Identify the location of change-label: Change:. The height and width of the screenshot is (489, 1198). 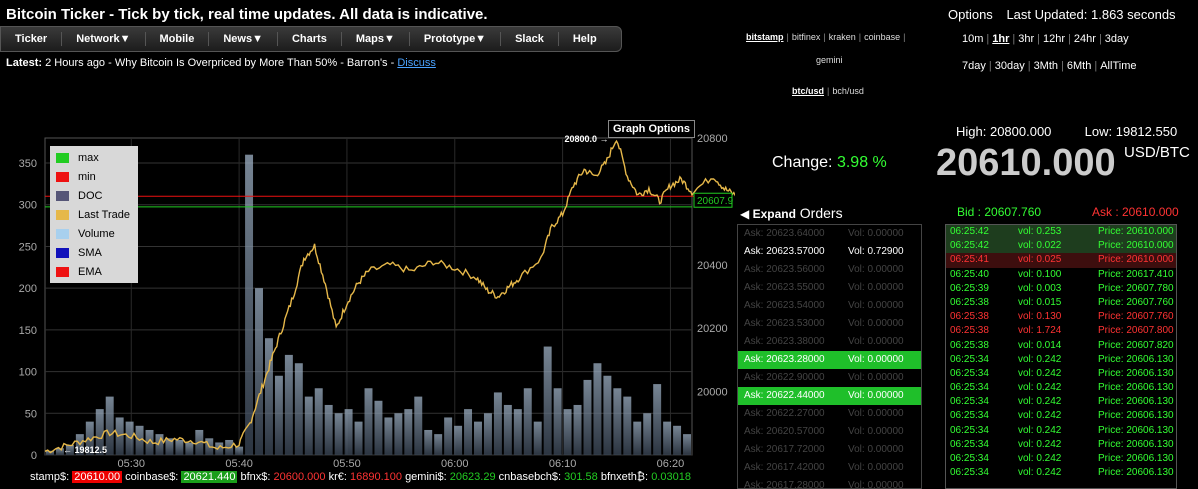
(802, 162).